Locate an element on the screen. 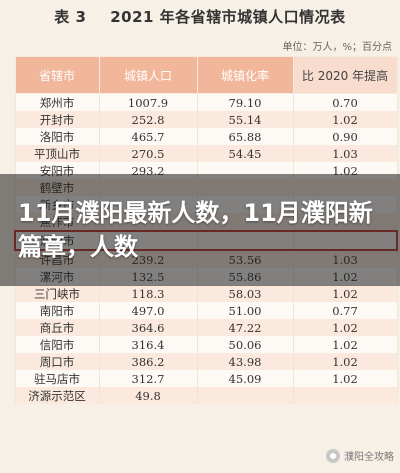 The width and height of the screenshot is (400, 473). table-row: 信阳市 316.4 50.06 1.02 is located at coordinates (206, 344).